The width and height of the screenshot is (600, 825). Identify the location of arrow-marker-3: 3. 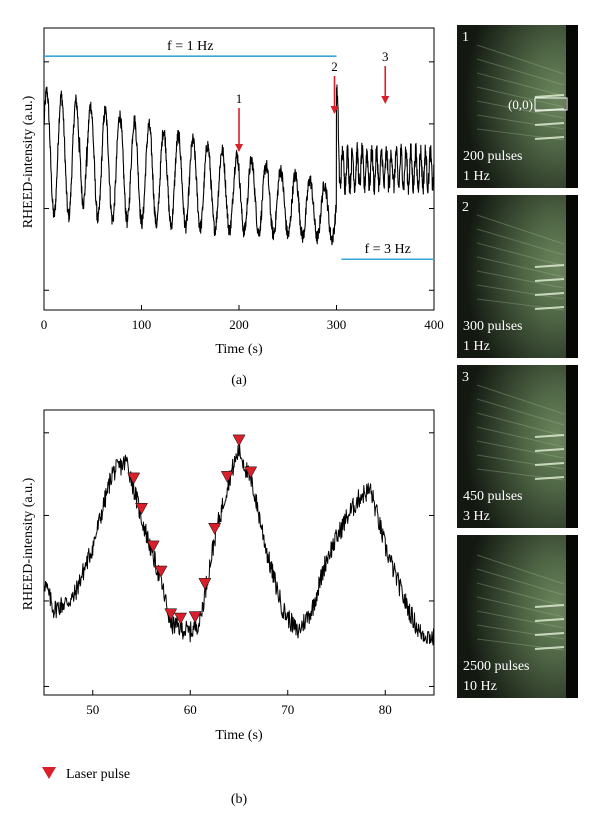
(385, 76).